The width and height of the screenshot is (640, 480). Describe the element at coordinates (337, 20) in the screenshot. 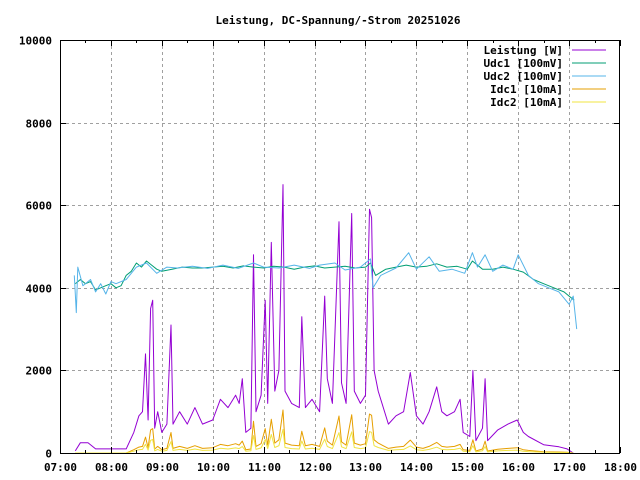

I see `chart-title: Leistung, DC-Spannung/-Strom 20251026` at that location.